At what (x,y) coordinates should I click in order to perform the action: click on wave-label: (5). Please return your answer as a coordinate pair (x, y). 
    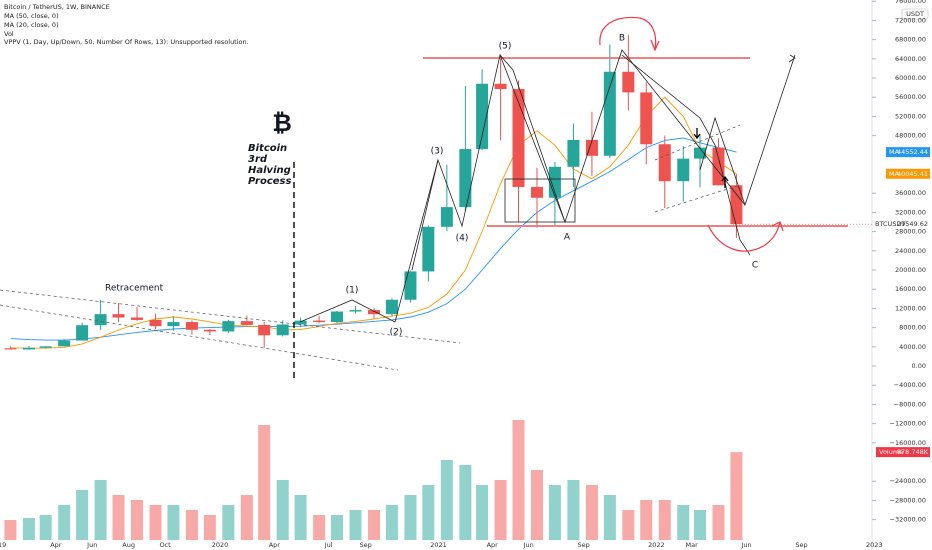
    Looking at the image, I should click on (505, 47).